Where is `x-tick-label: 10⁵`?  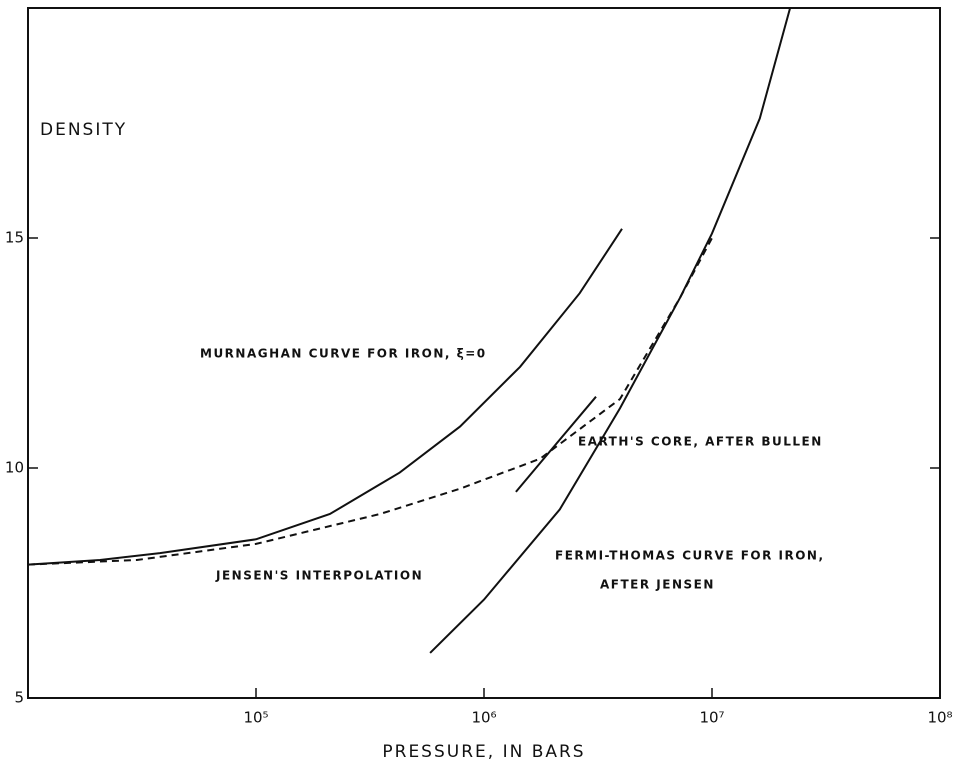
x-tick-label: 10⁵ is located at coordinates (255, 718).